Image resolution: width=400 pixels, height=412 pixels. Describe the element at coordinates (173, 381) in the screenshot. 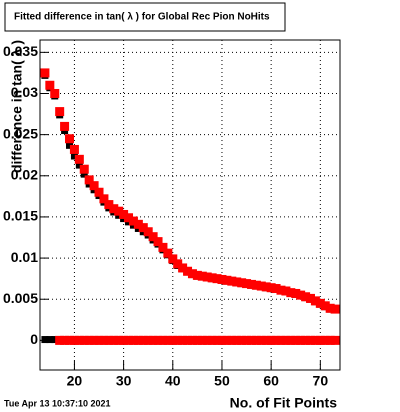

I see `x-tick-label: 40` at that location.